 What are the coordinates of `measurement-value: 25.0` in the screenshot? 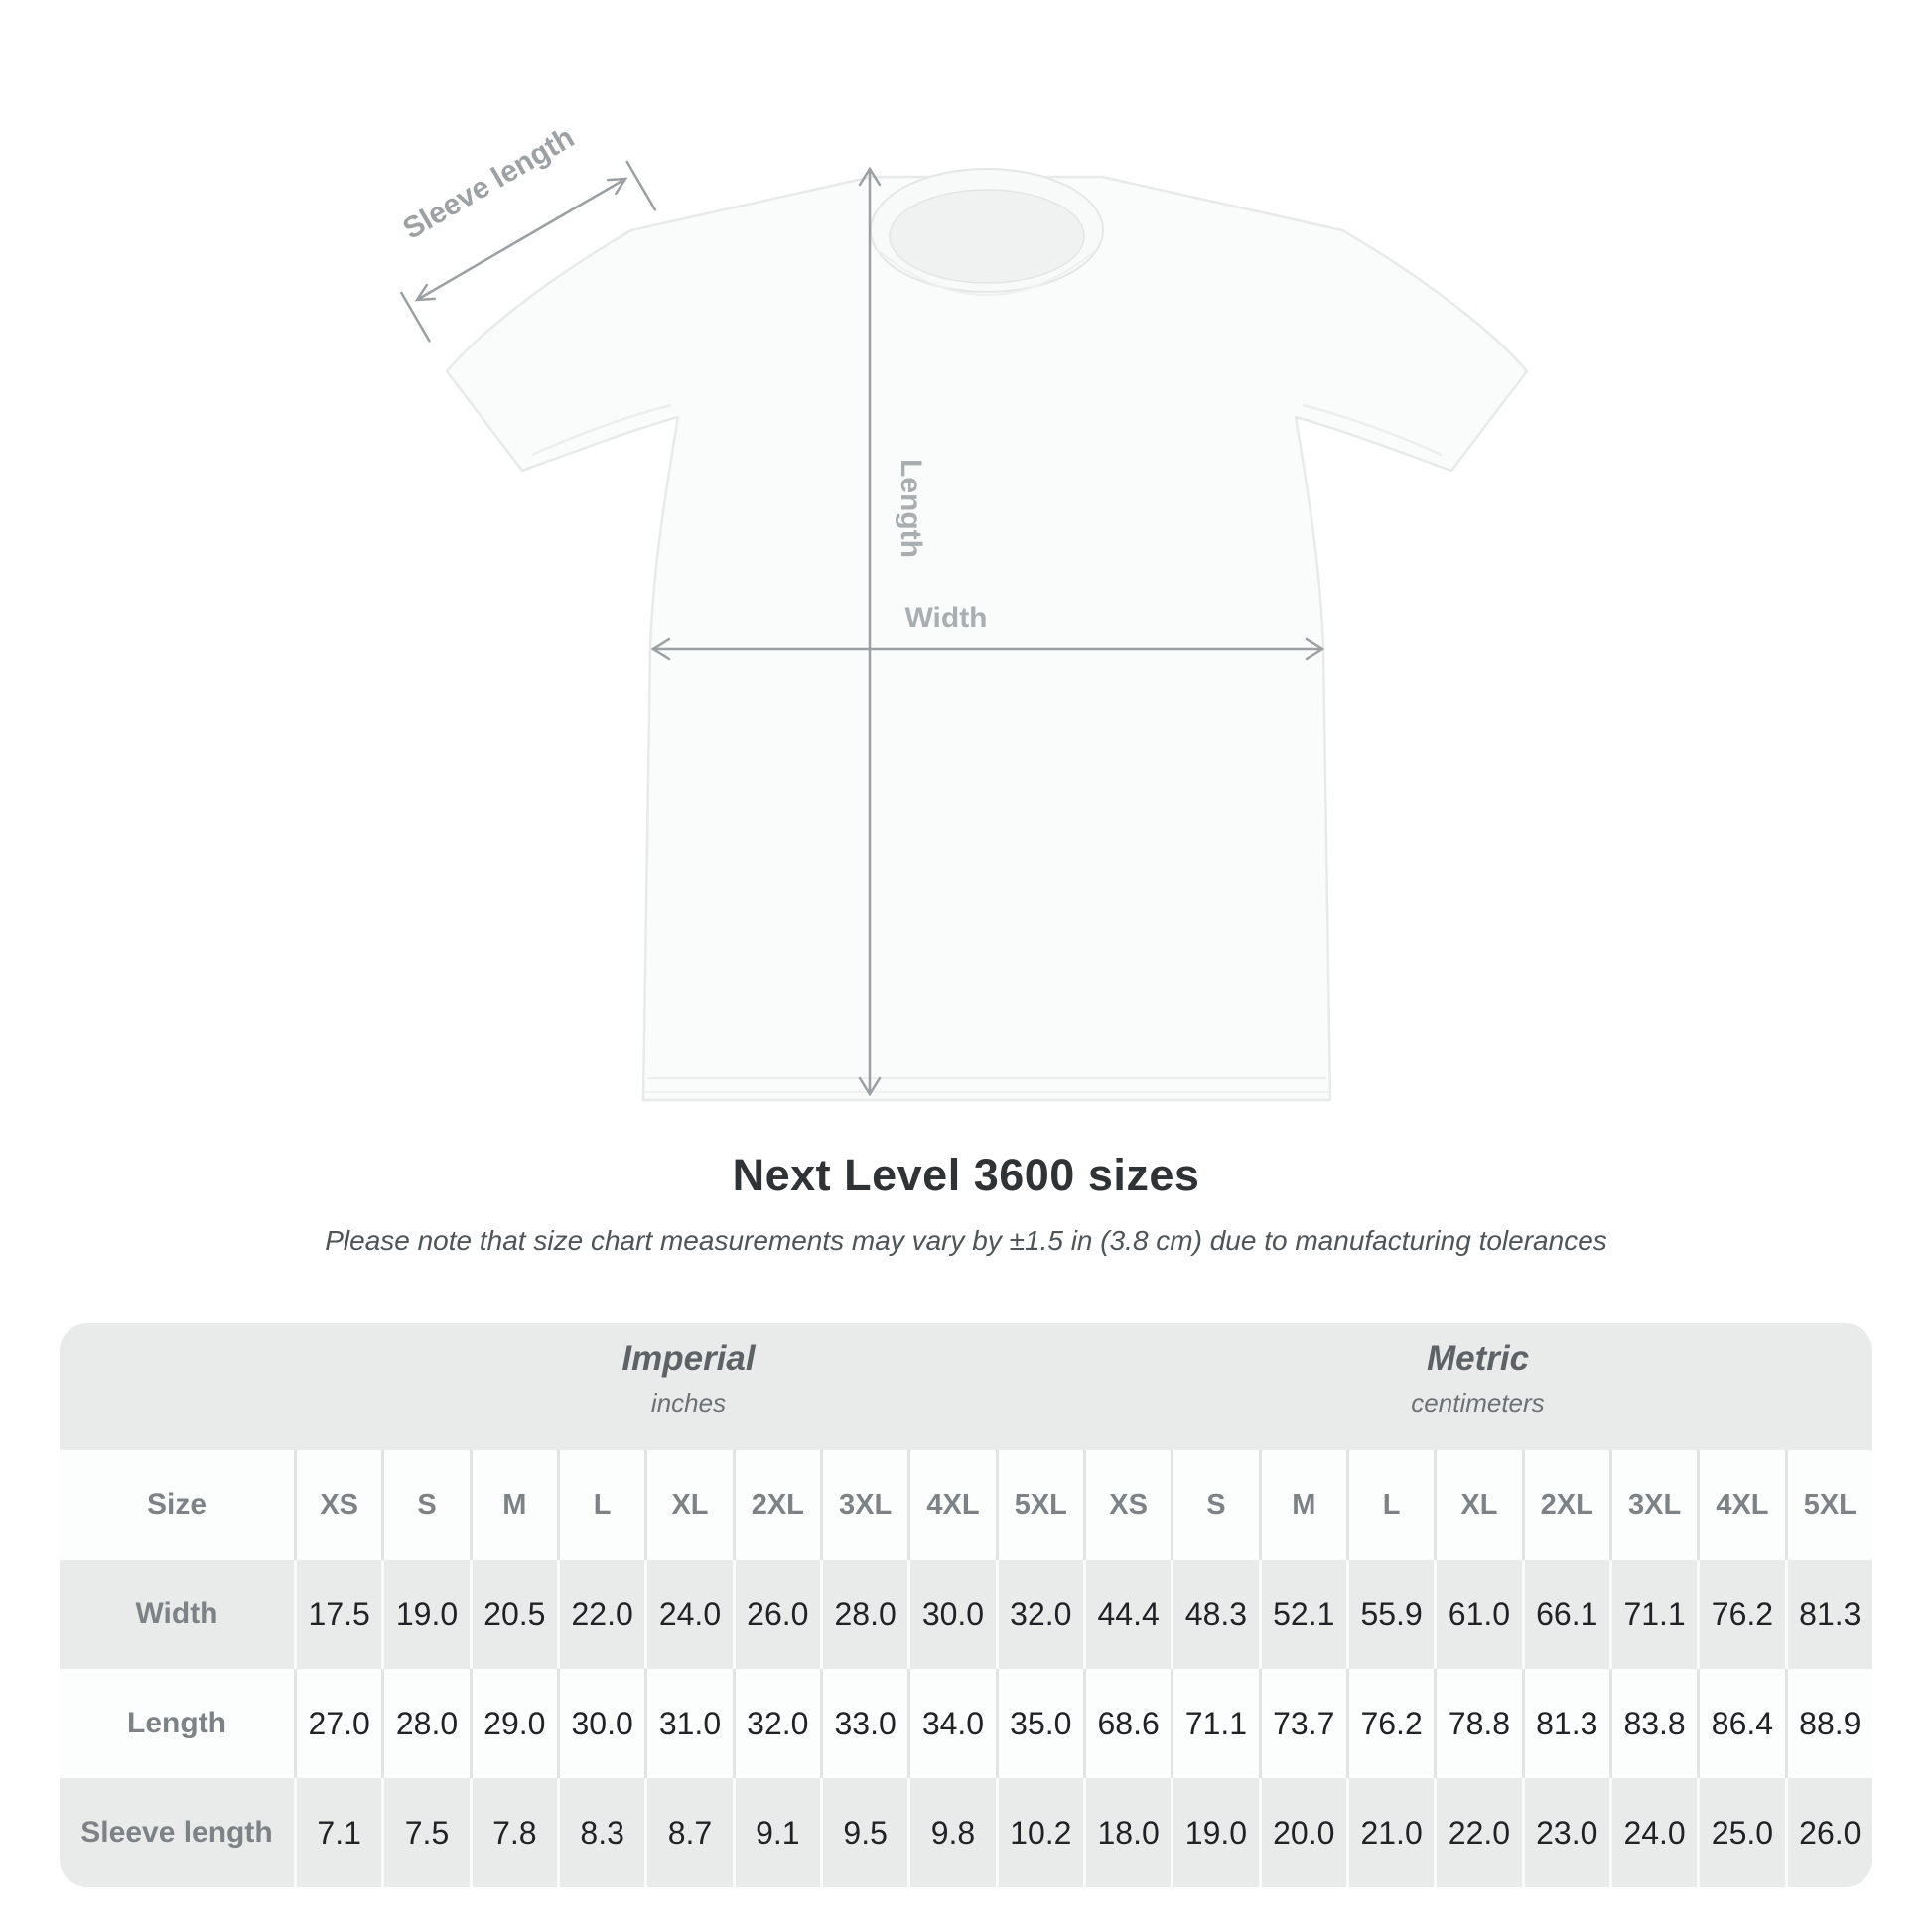 It's located at (1741, 1833).